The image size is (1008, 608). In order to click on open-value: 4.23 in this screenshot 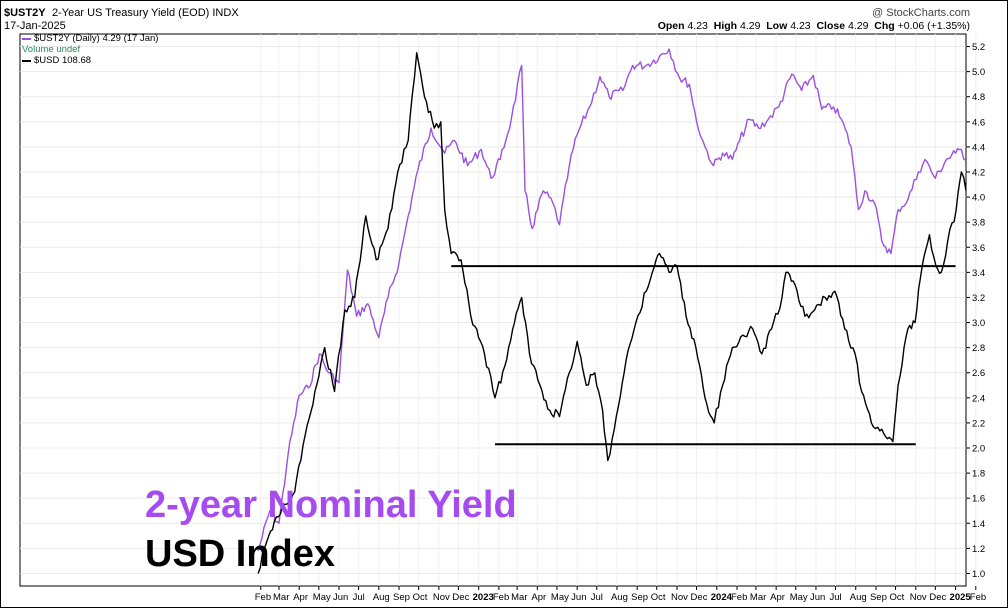, I will do `click(697, 26)`.